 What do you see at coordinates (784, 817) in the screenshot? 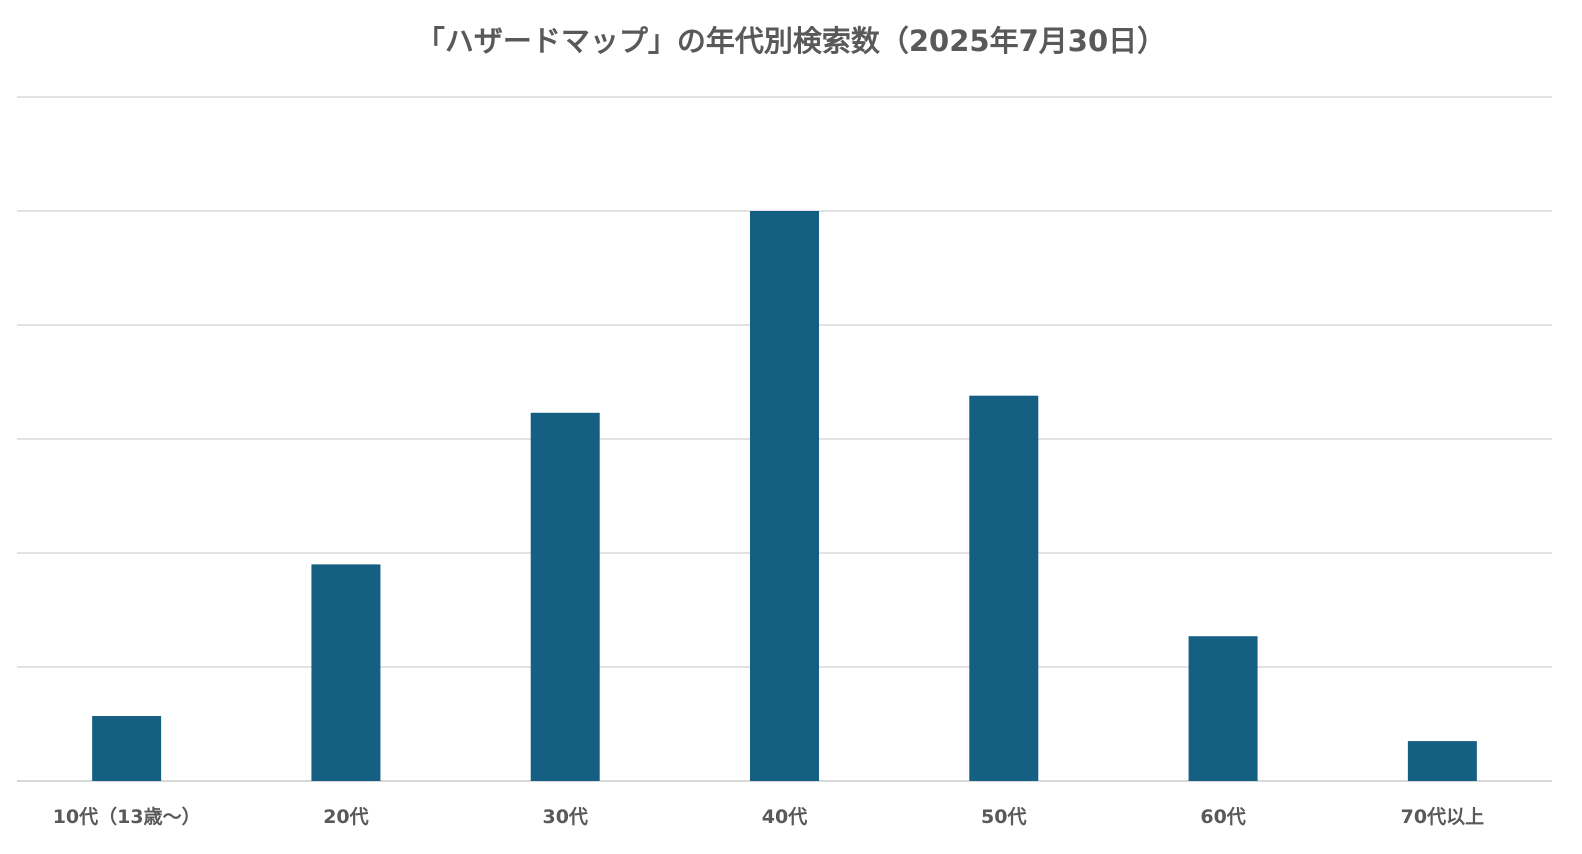
I see `x-tick-label: 40代` at bounding box center [784, 817].